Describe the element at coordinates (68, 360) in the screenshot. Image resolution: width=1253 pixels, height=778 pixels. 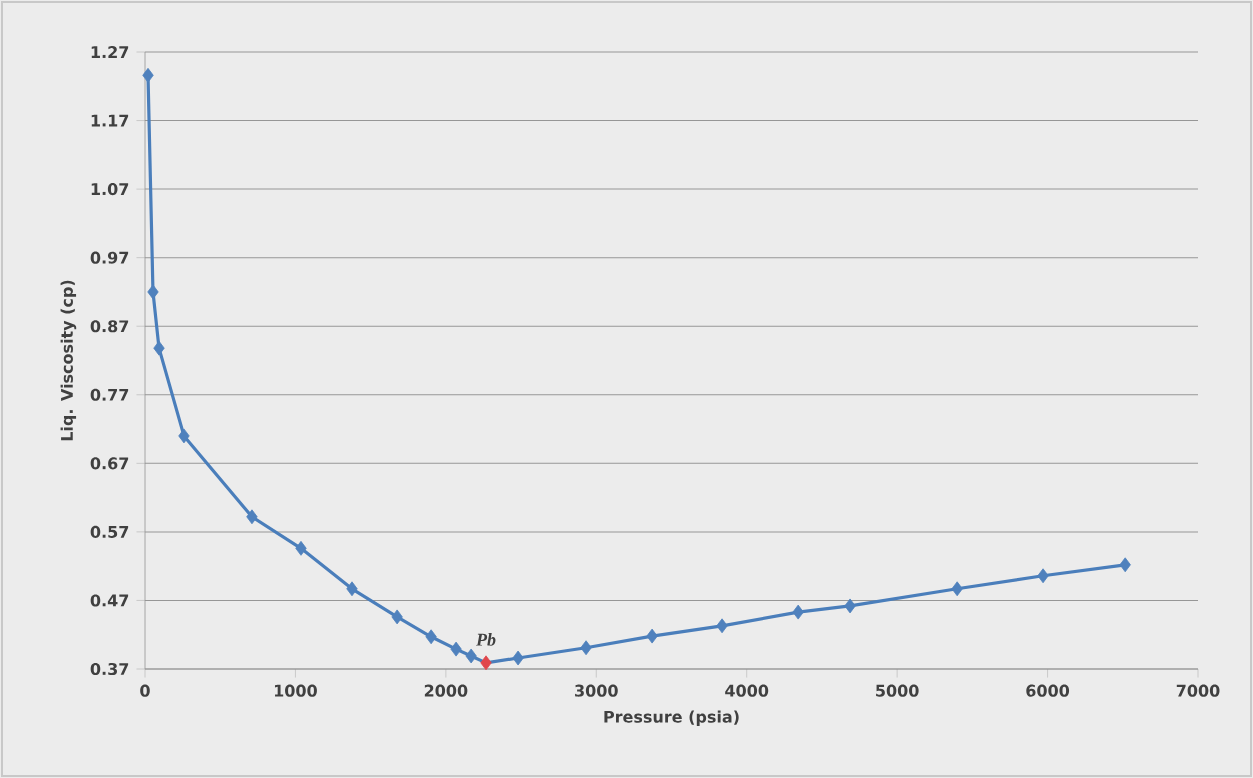
I see `y-axis-title: Liq. Viscosity (cp)` at that location.